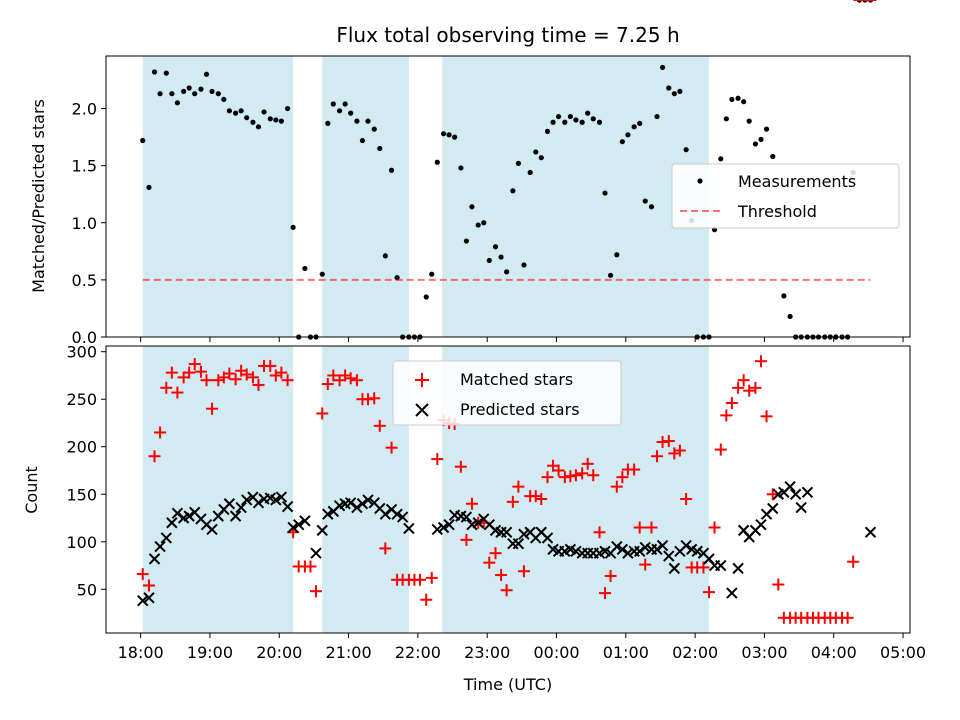 This screenshot has width=960, height=720. What do you see at coordinates (520, 409) in the screenshot?
I see `legend-predicted-label: Predicted stars` at bounding box center [520, 409].